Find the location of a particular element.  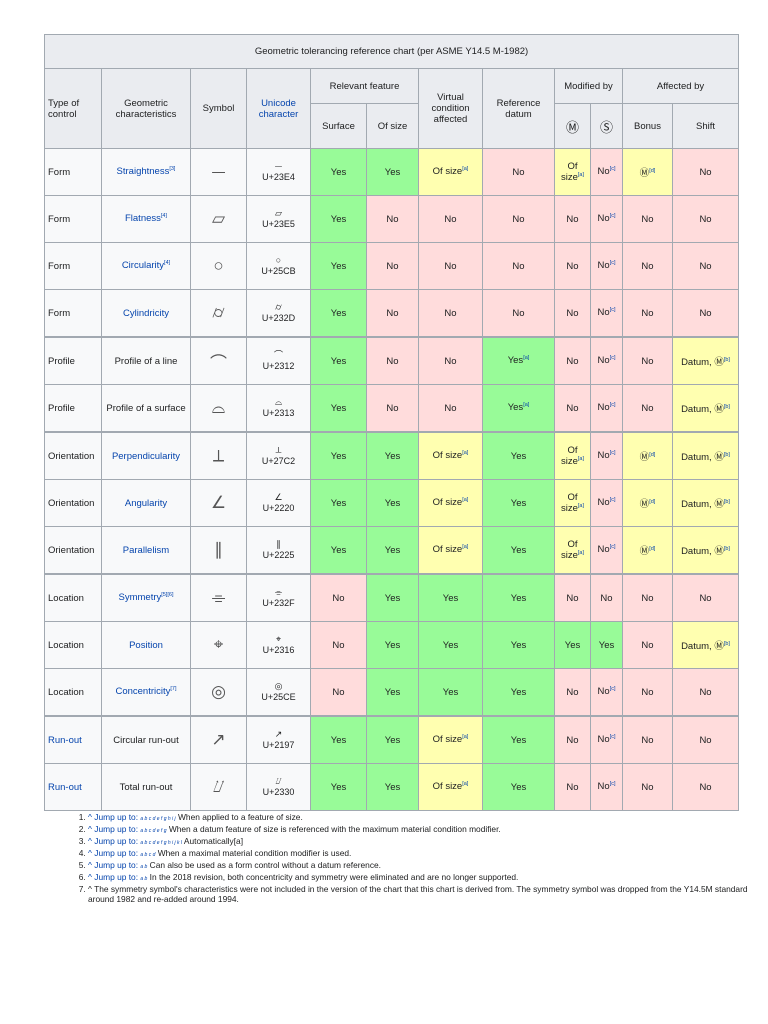

characteristic: Cylindricity is located at coordinates (146, 313).